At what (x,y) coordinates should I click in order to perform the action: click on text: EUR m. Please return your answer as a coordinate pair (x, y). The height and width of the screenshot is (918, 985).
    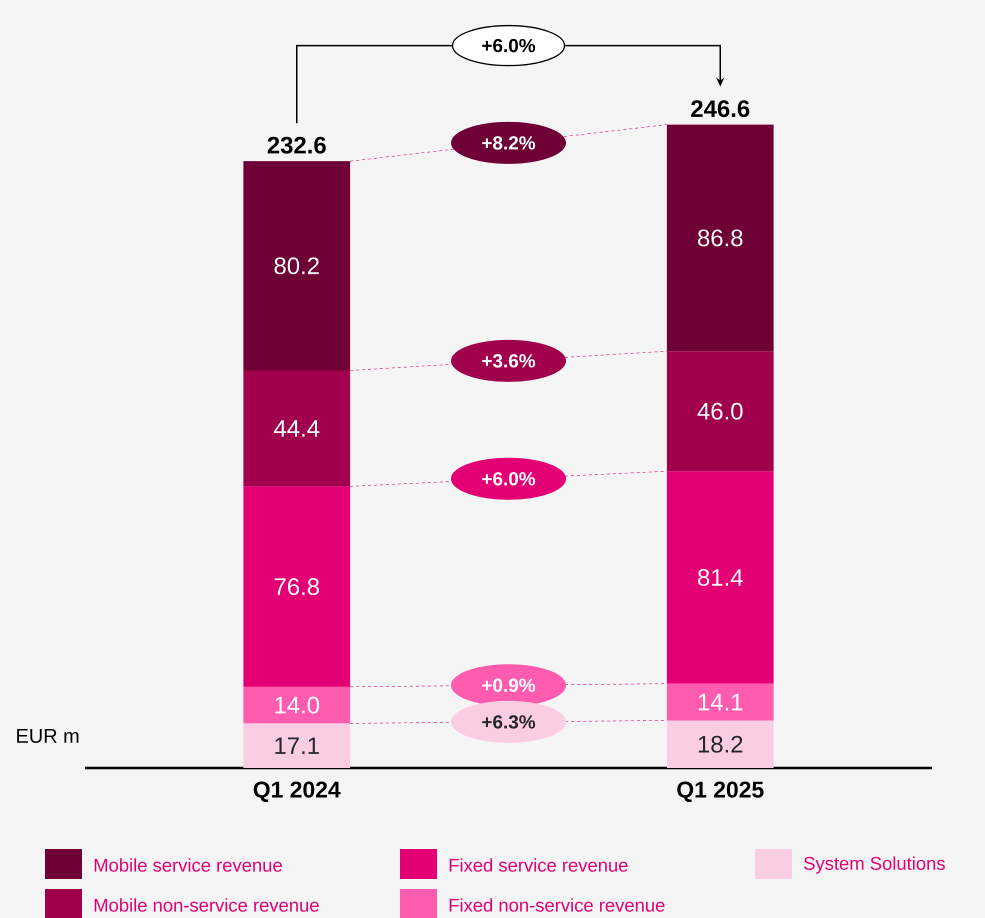
    Looking at the image, I should click on (47, 736).